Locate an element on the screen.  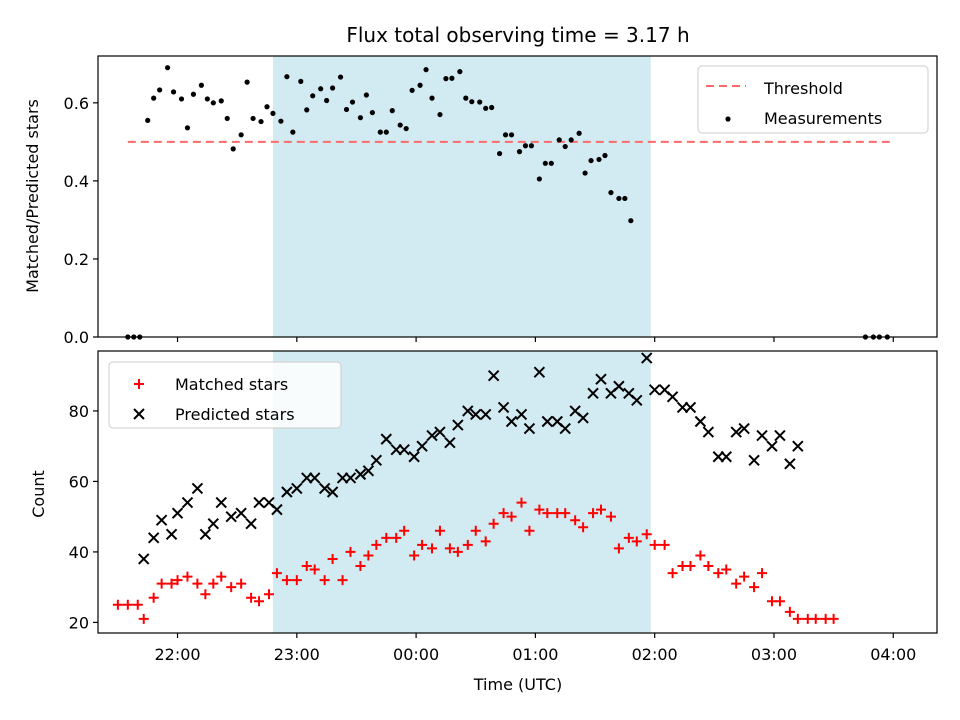
chart-title: Flux total observing time = 3.17 h is located at coordinates (517, 35).